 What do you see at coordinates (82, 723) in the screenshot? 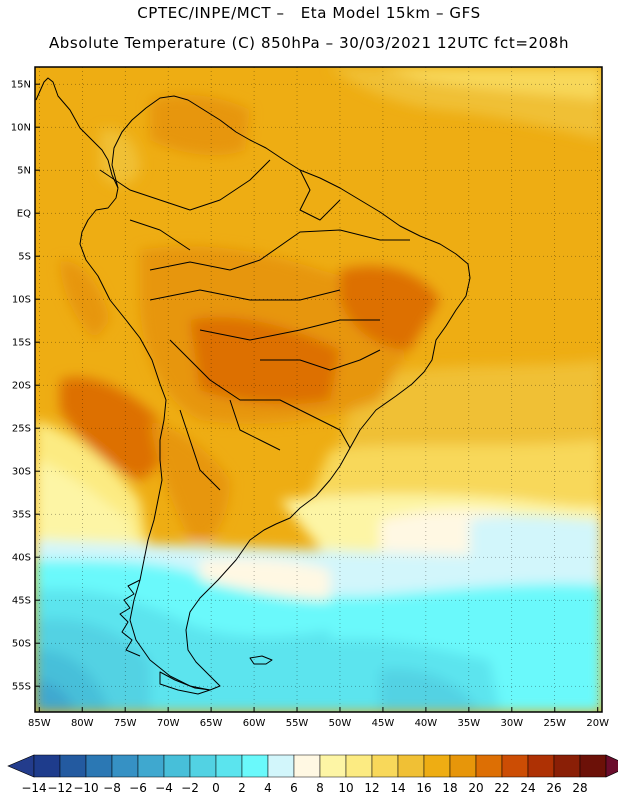
I see `lon-label: 80W` at bounding box center [82, 723].